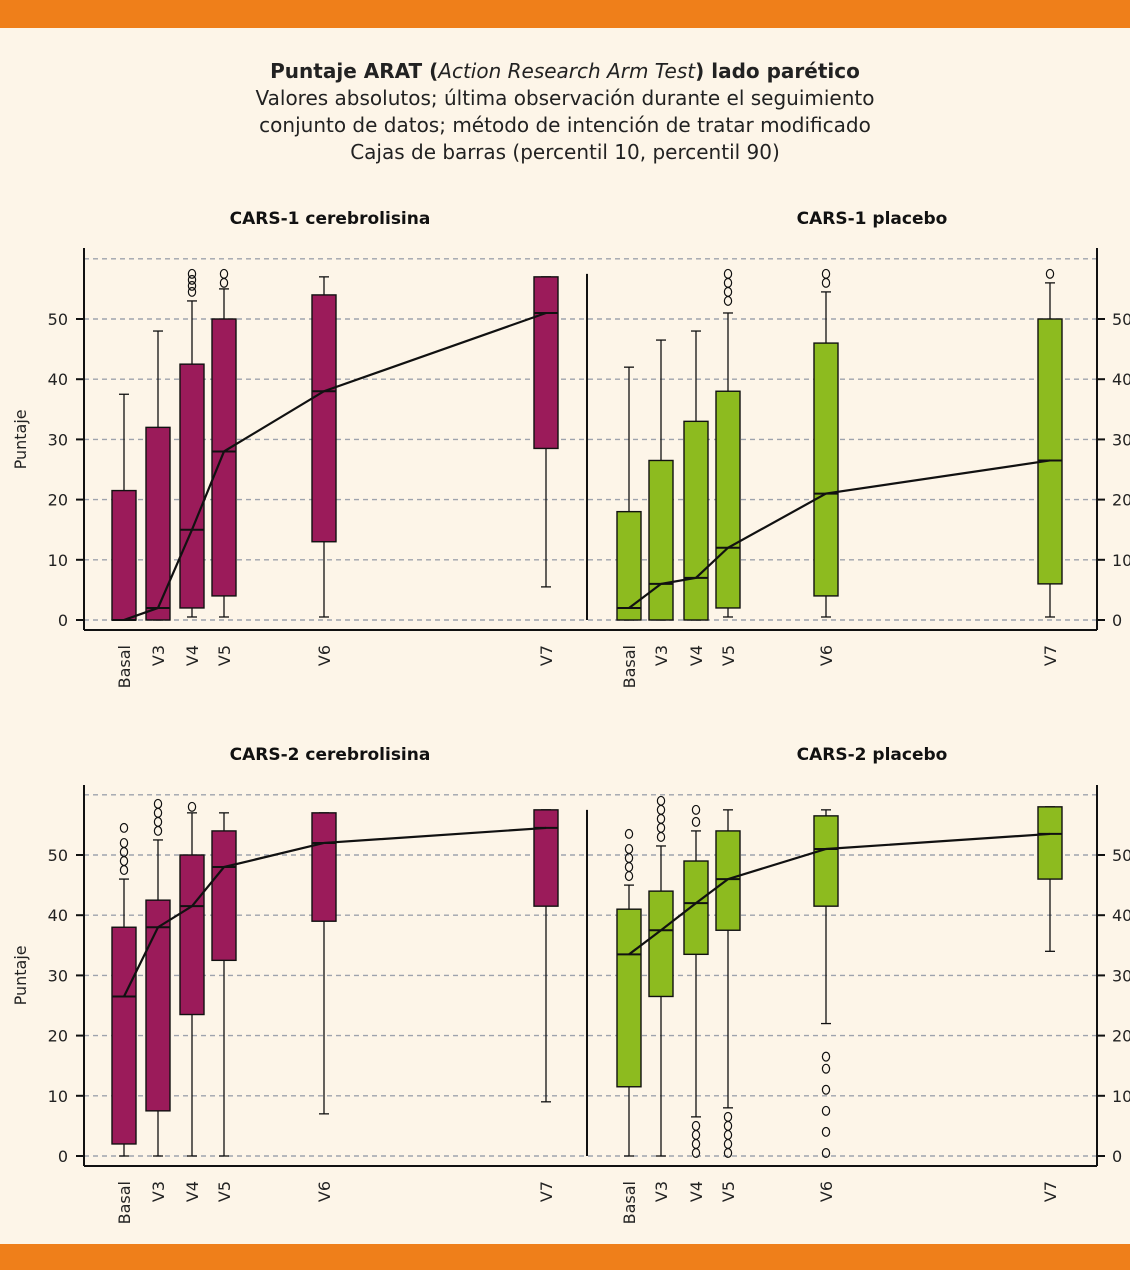 The image size is (1130, 1270). I want to click on y-tick-label-right: 20, so click(1121, 1036).